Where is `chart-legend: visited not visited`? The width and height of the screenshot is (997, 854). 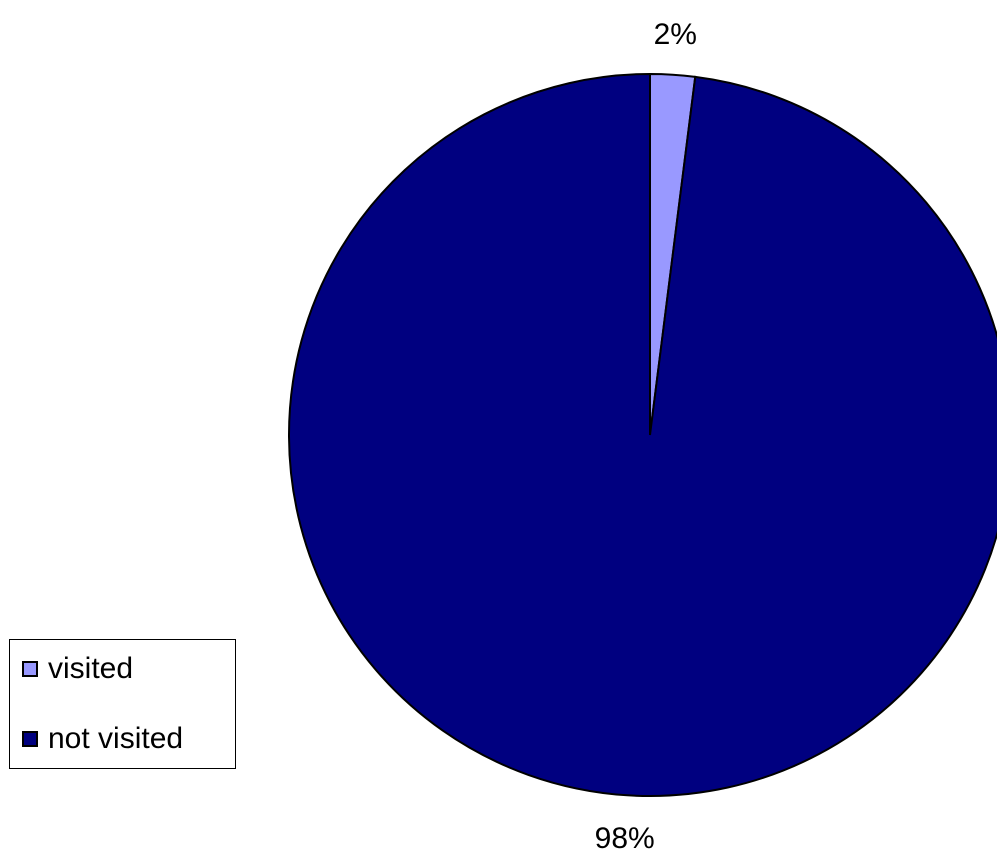
chart-legend: visited not visited is located at coordinates (122, 704).